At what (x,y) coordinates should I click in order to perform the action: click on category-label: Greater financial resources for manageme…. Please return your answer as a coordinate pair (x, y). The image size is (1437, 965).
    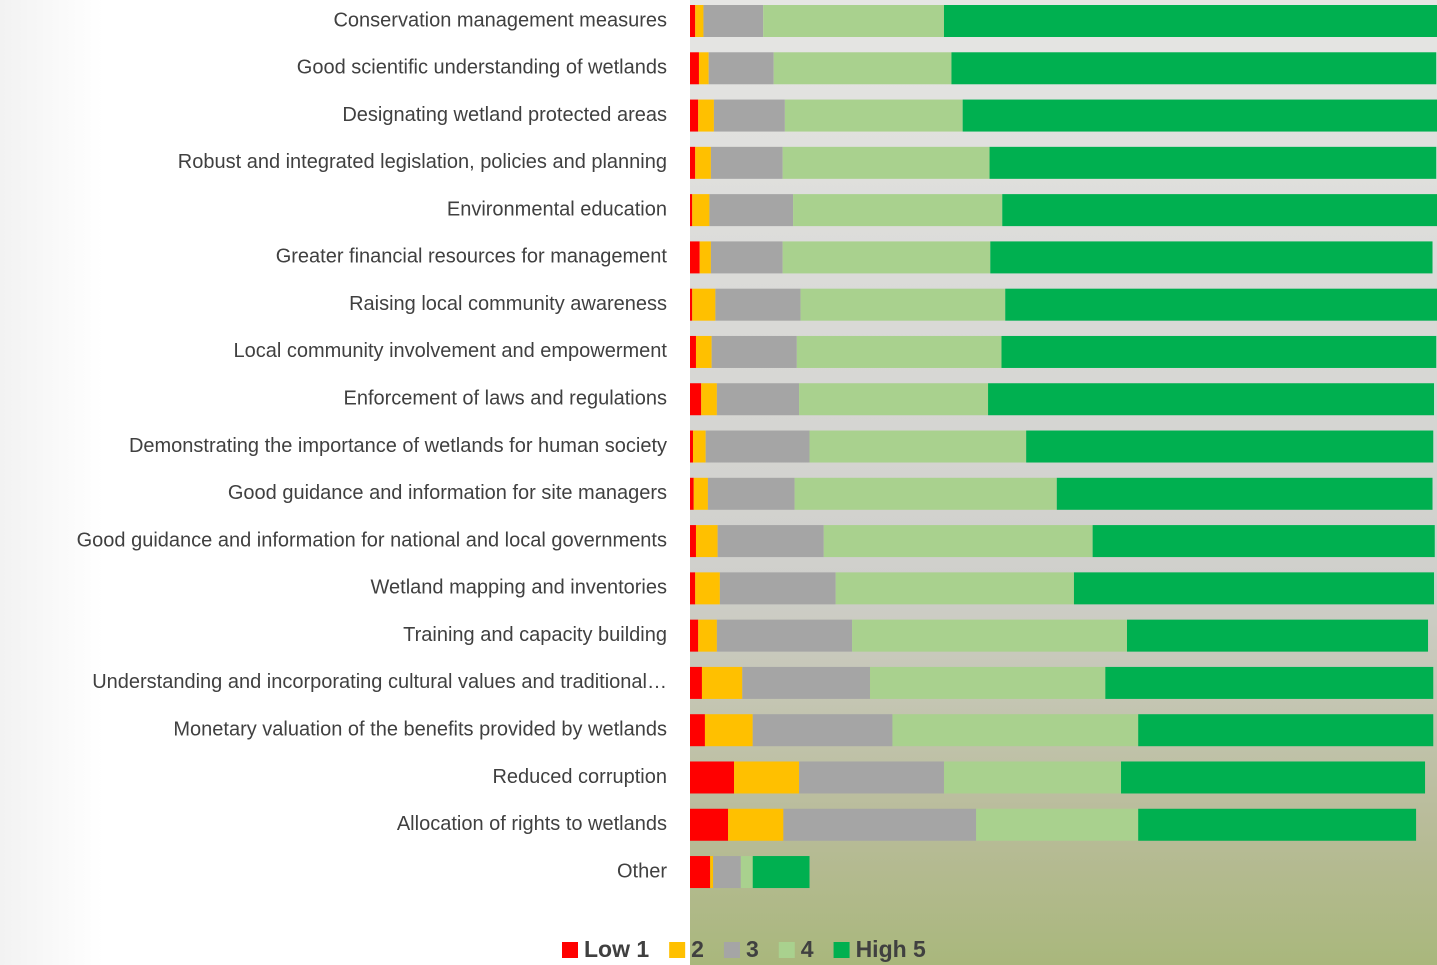
    Looking at the image, I should click on (472, 257).